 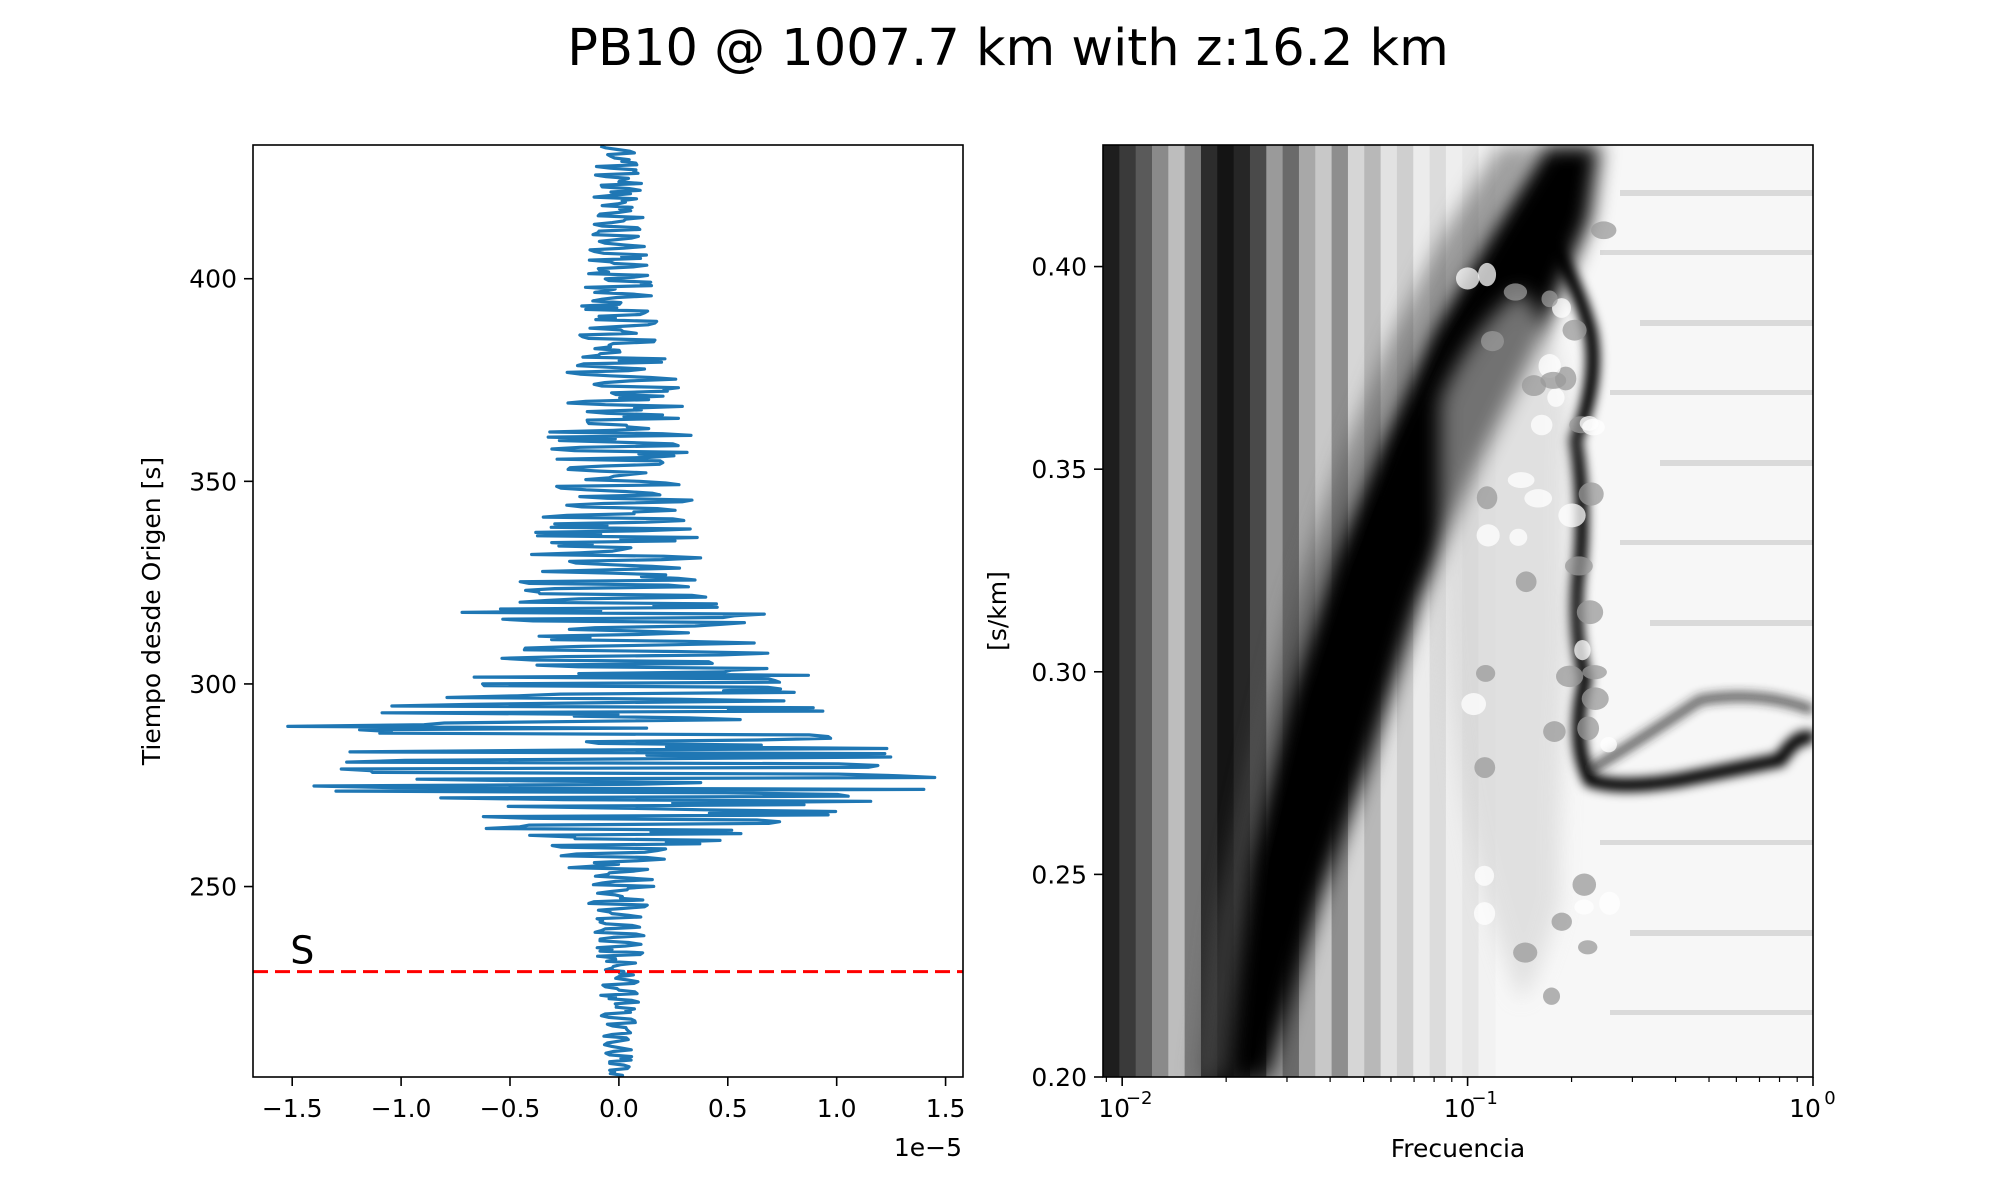 What do you see at coordinates (1676, 511) in the screenshot?
I see `ridge-wall-dark` at bounding box center [1676, 511].